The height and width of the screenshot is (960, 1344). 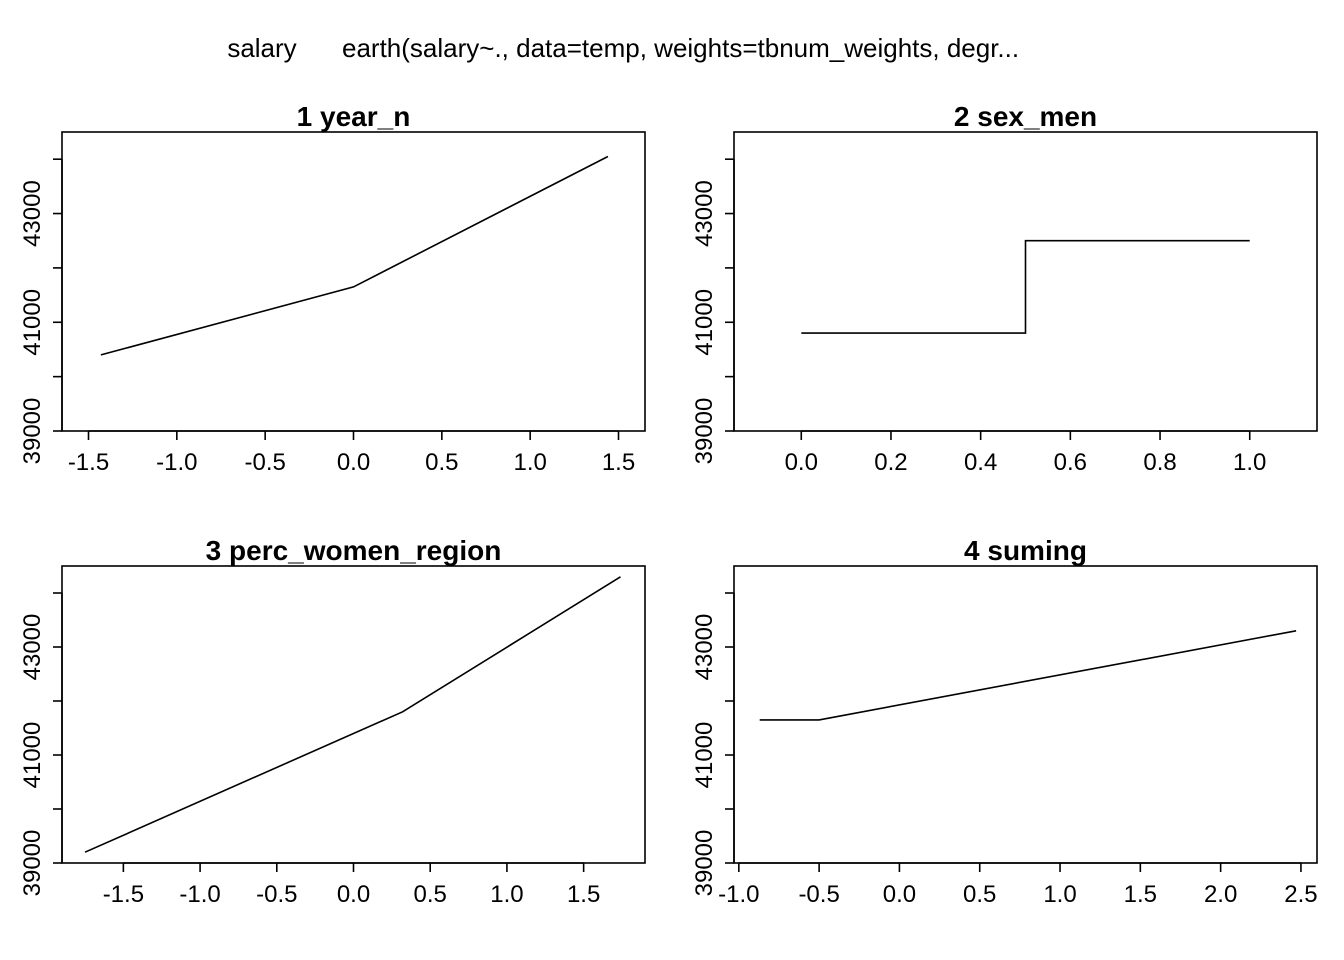 I want to click on x-tick-label: 0.8, so click(x=1159, y=462).